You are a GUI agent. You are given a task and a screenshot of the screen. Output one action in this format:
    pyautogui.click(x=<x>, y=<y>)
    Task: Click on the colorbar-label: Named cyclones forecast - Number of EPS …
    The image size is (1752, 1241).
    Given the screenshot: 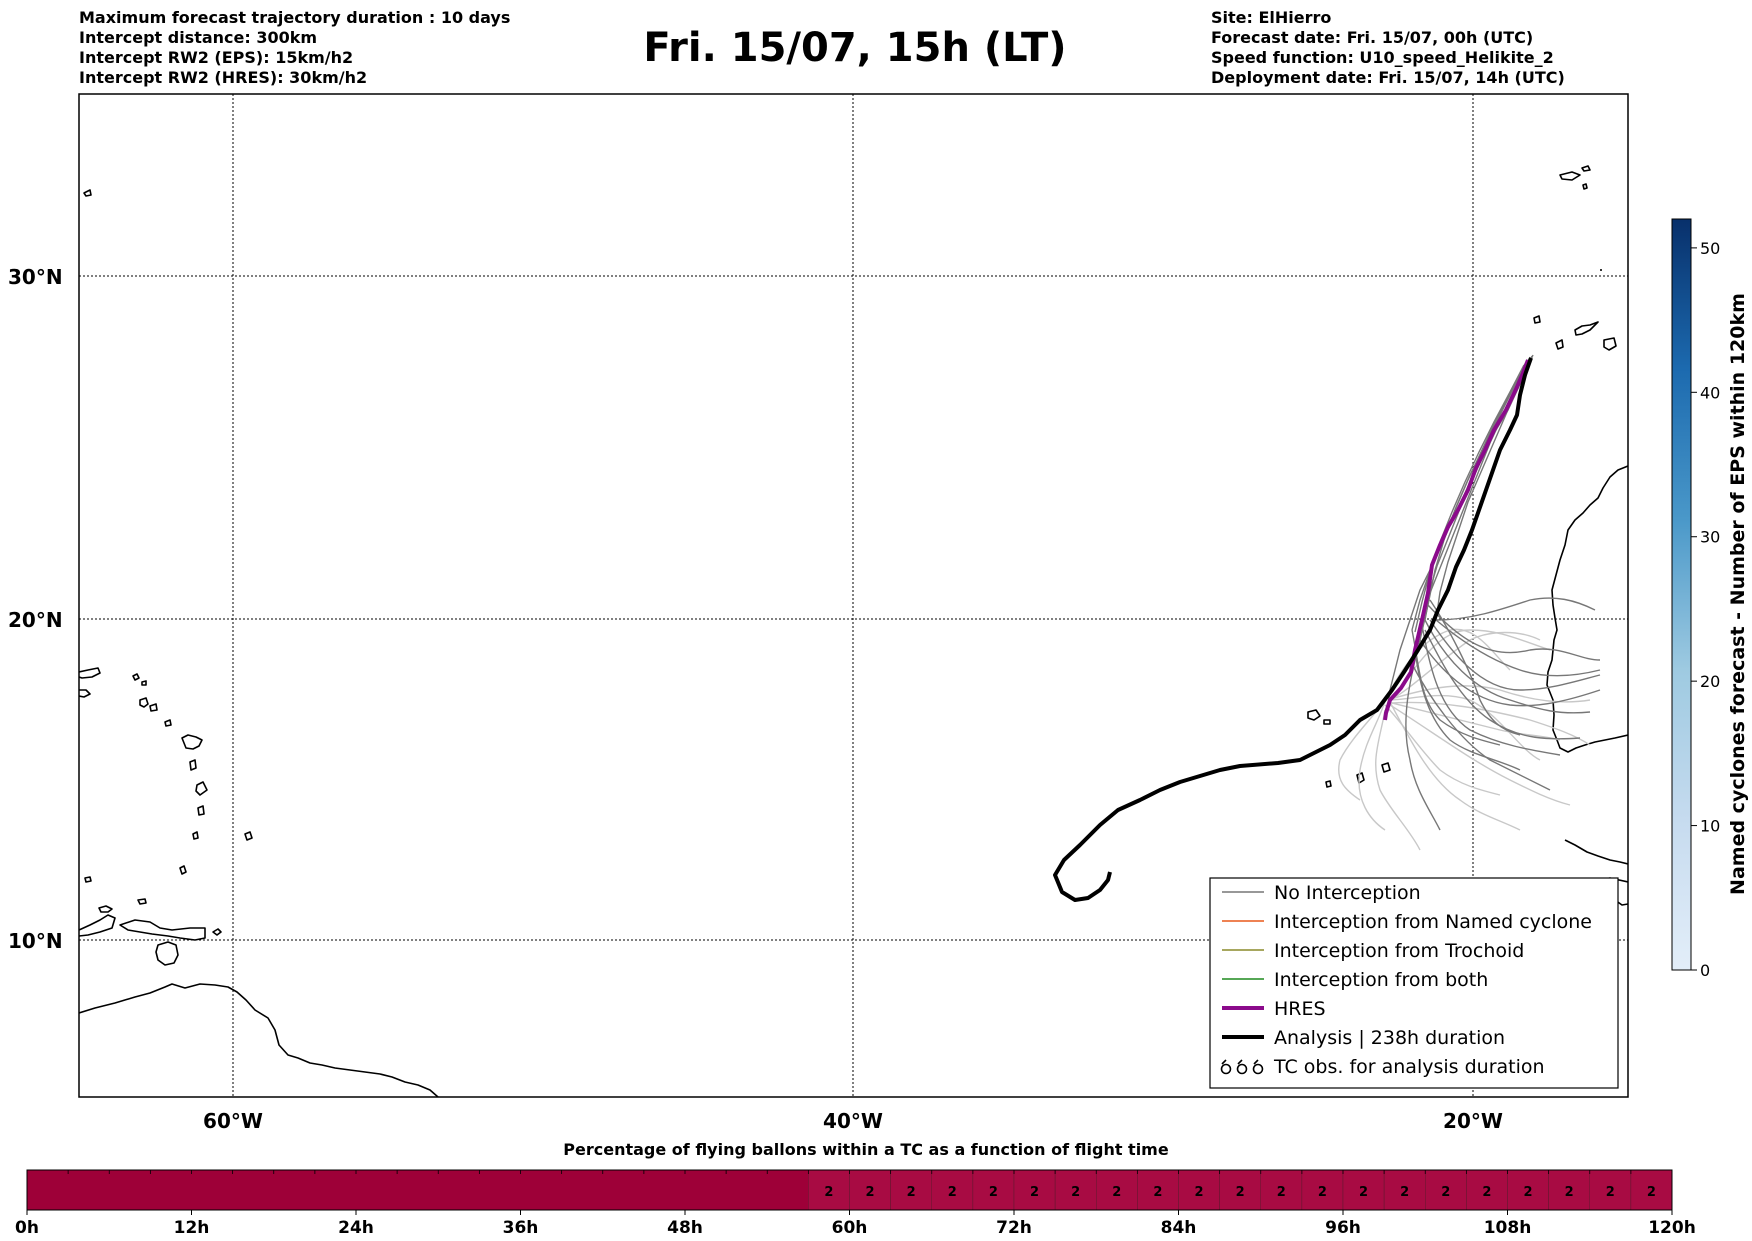 What is the action you would take?
    pyautogui.click(x=1738, y=594)
    